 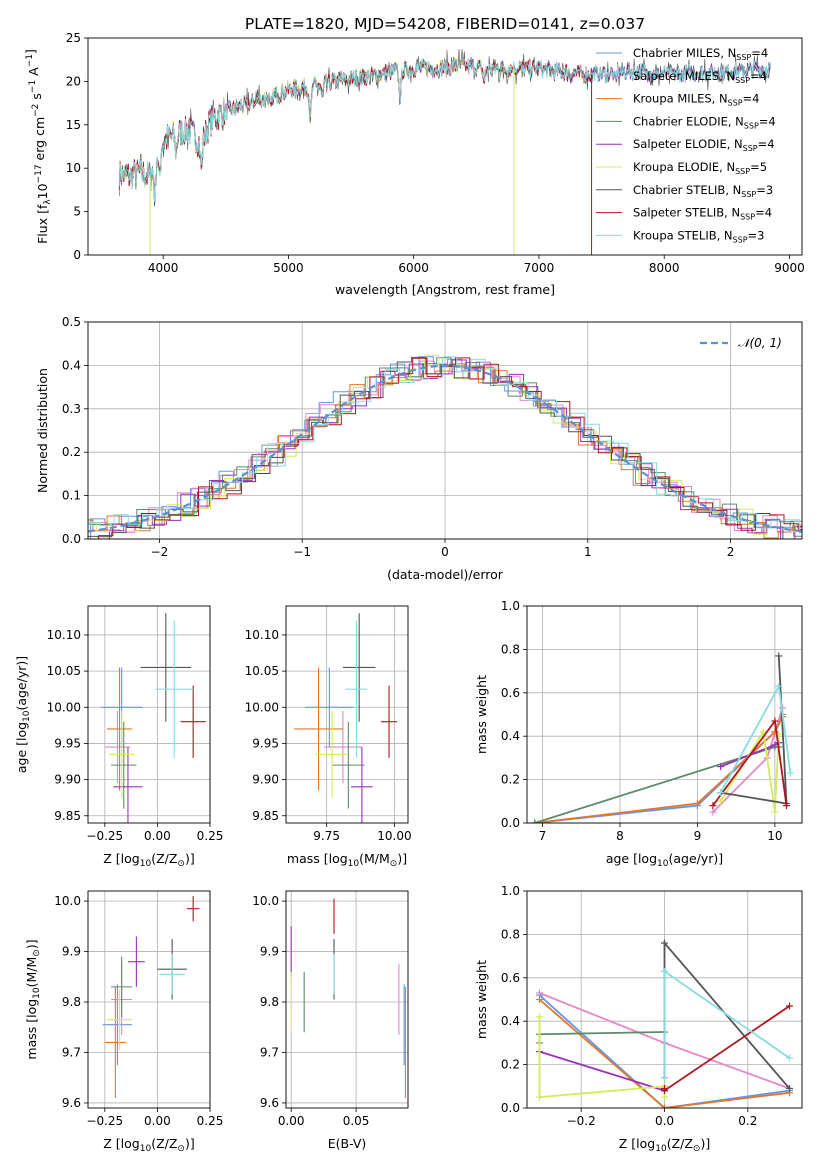 What do you see at coordinates (760, 343) in the screenshot?
I see `legend-entry: 𝒩(0, 1)` at bounding box center [760, 343].